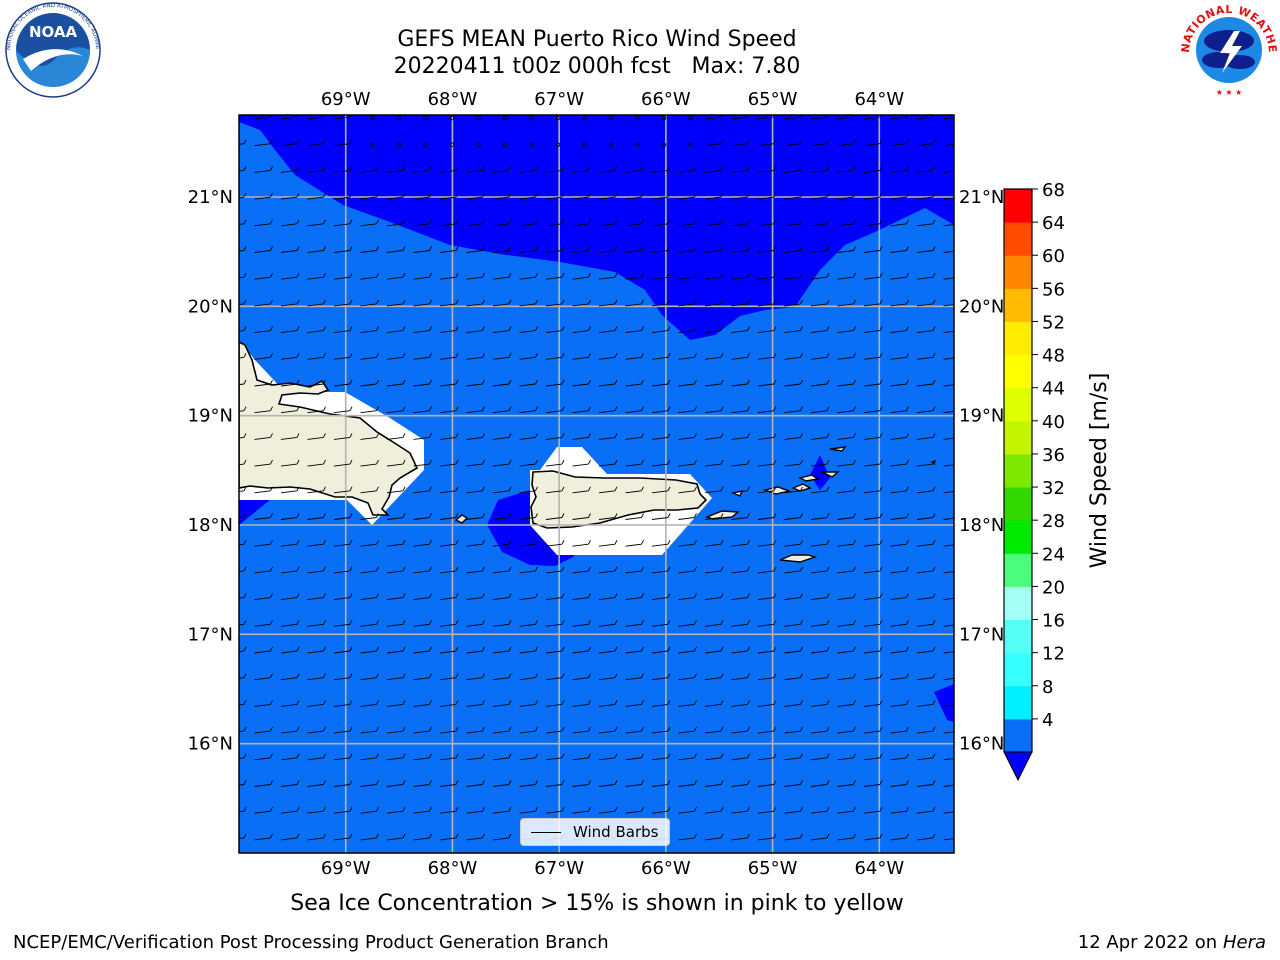 Image resolution: width=1280 pixels, height=960 pixels. What do you see at coordinates (1047, 687) in the screenshot?
I see `colorbar-tick-15: 8` at bounding box center [1047, 687].